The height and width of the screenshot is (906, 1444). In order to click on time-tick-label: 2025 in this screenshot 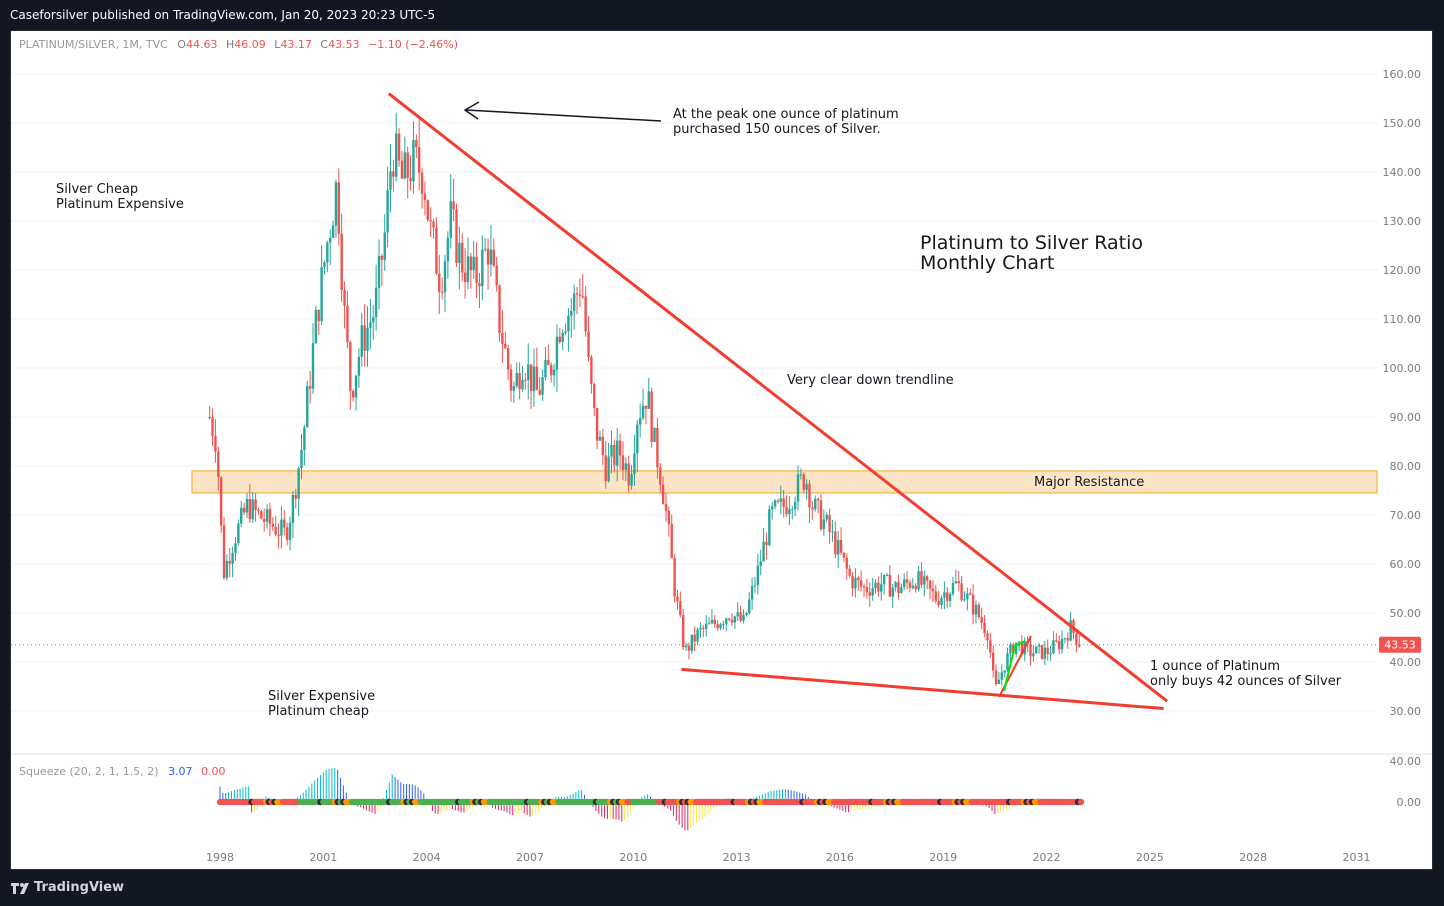, I will do `click(1150, 857)`.